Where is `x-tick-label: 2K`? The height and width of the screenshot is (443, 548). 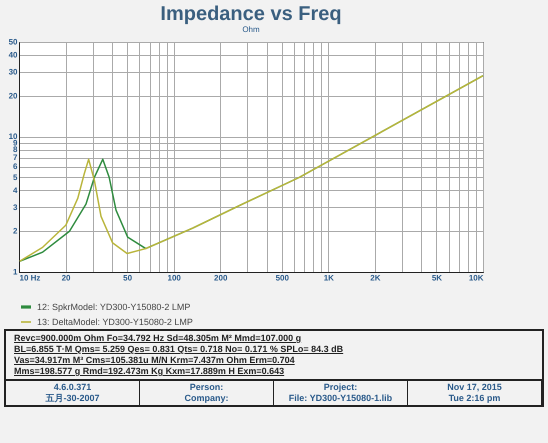 x-tick-label: 2K is located at coordinates (375, 278).